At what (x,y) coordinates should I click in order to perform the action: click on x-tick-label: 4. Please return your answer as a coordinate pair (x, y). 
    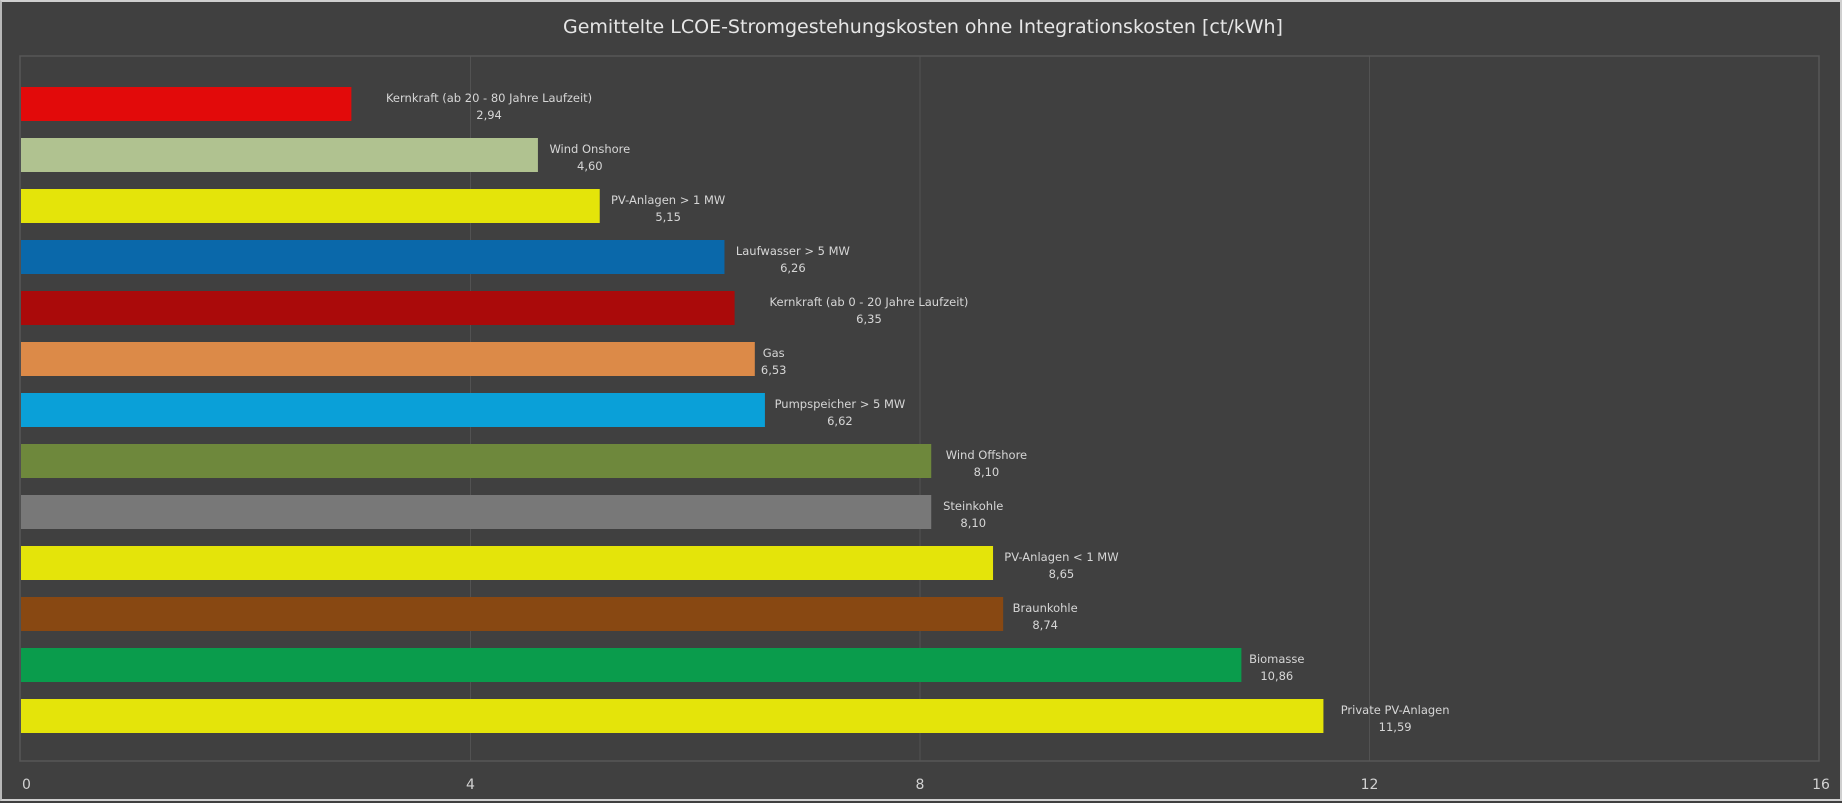
    Looking at the image, I should click on (470, 785).